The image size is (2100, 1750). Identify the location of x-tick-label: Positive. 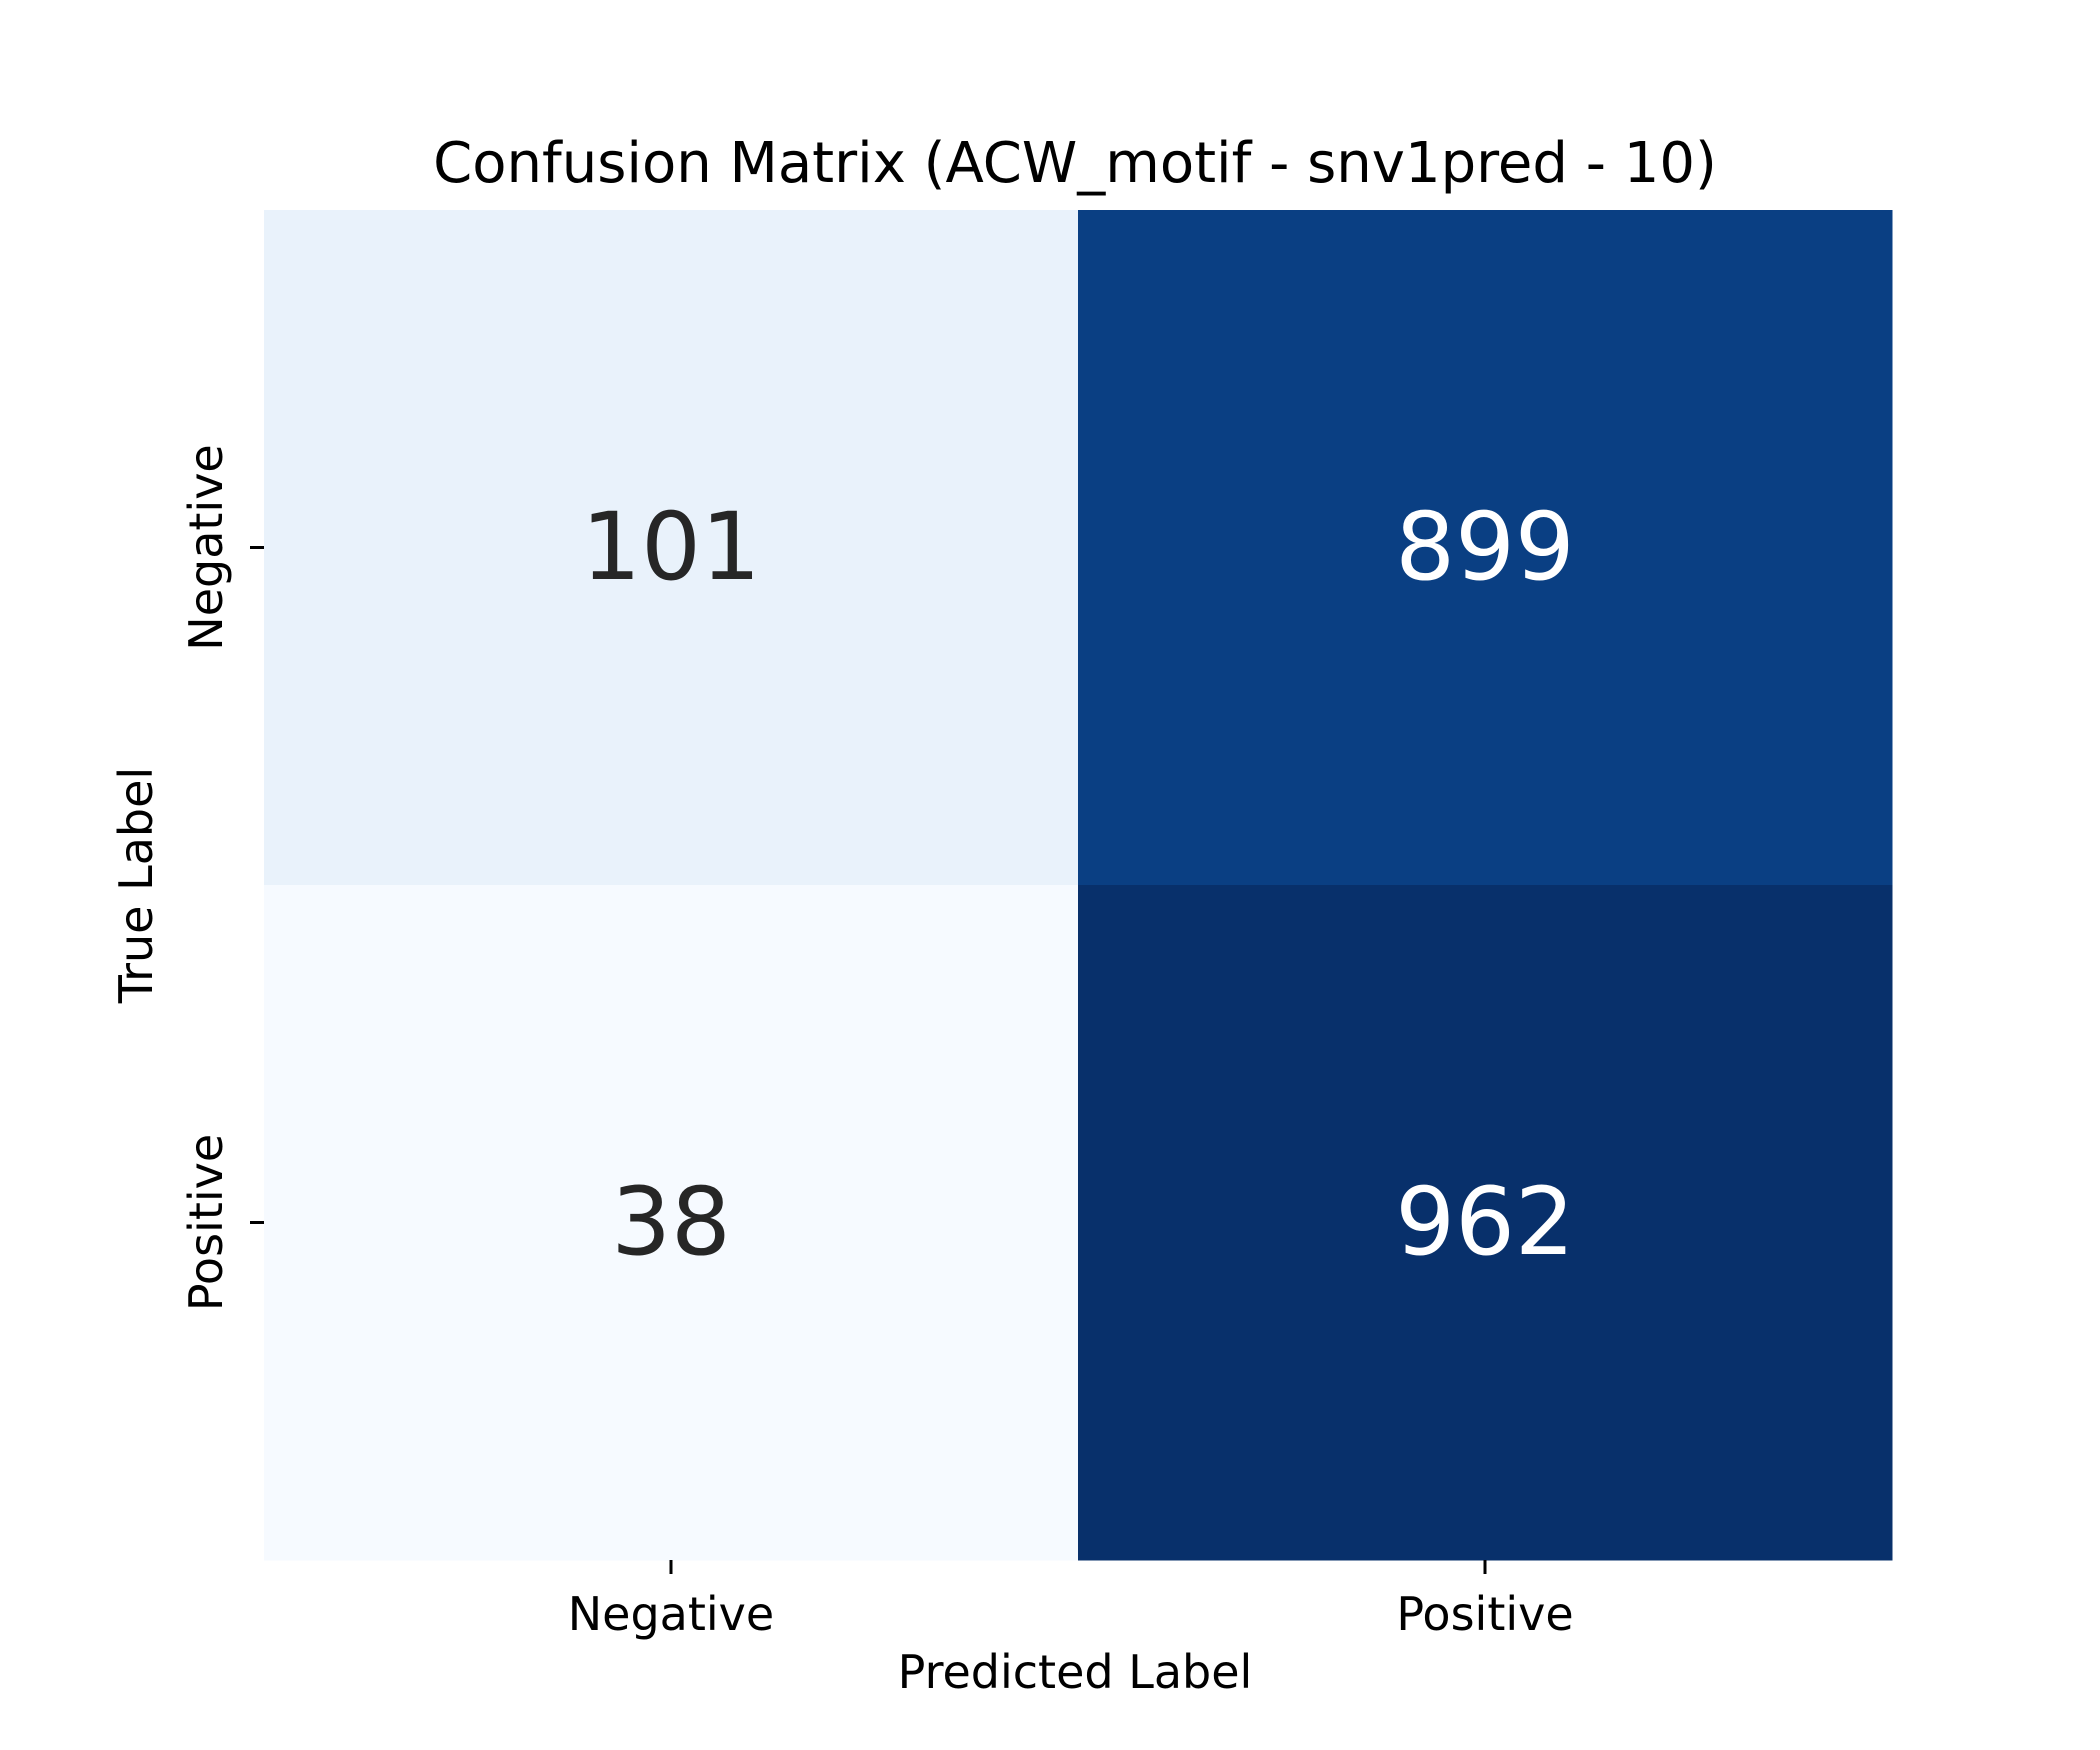
(1484, 1614).